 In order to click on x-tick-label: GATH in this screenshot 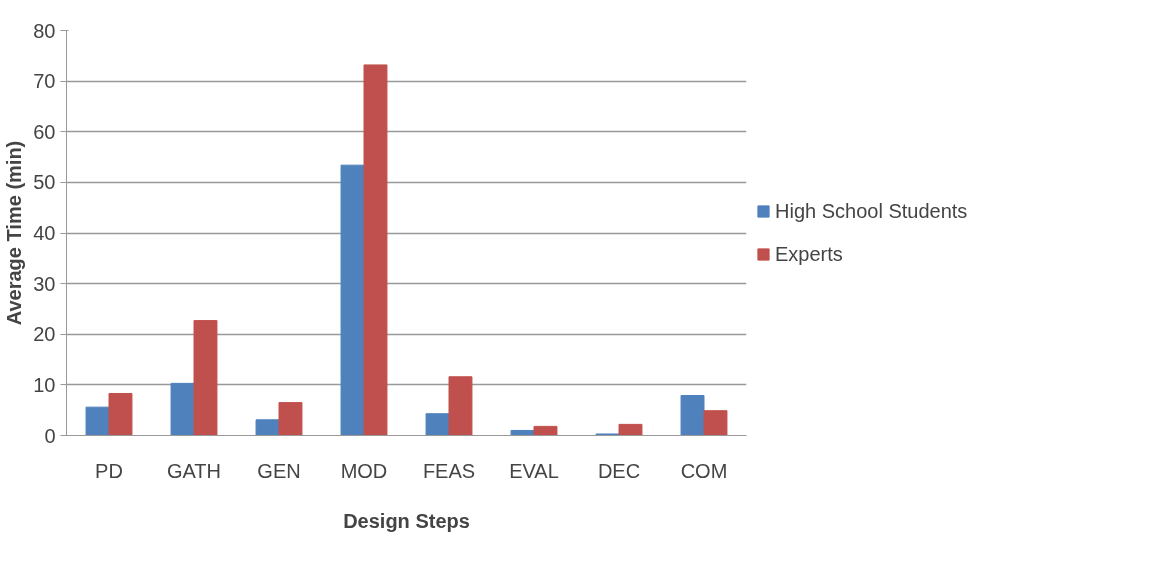, I will do `click(194, 470)`.